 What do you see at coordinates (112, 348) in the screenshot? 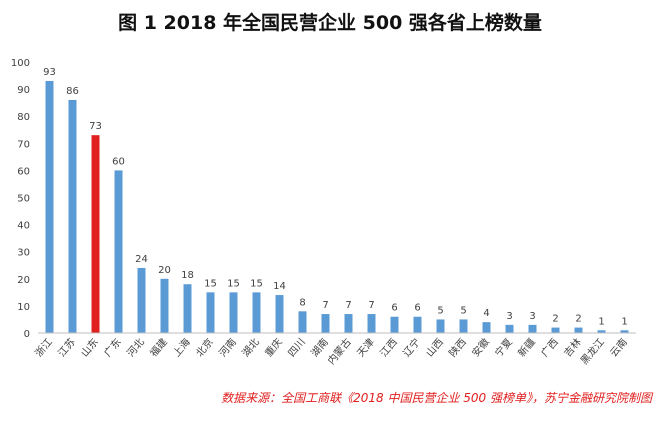
I see `x-tick-label: 广东` at bounding box center [112, 348].